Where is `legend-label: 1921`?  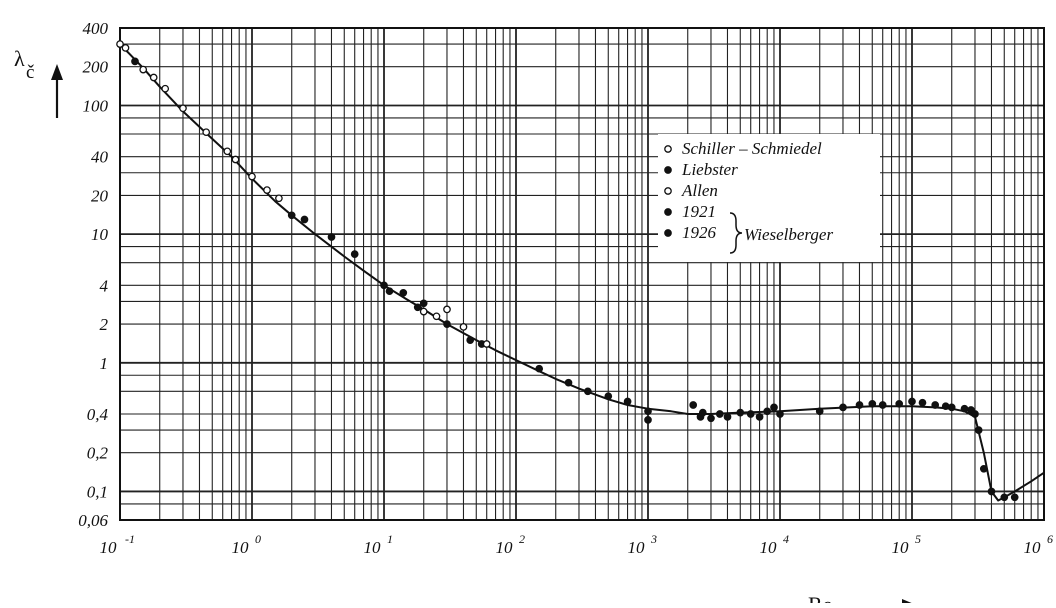
legend-label: 1921 is located at coordinates (699, 211).